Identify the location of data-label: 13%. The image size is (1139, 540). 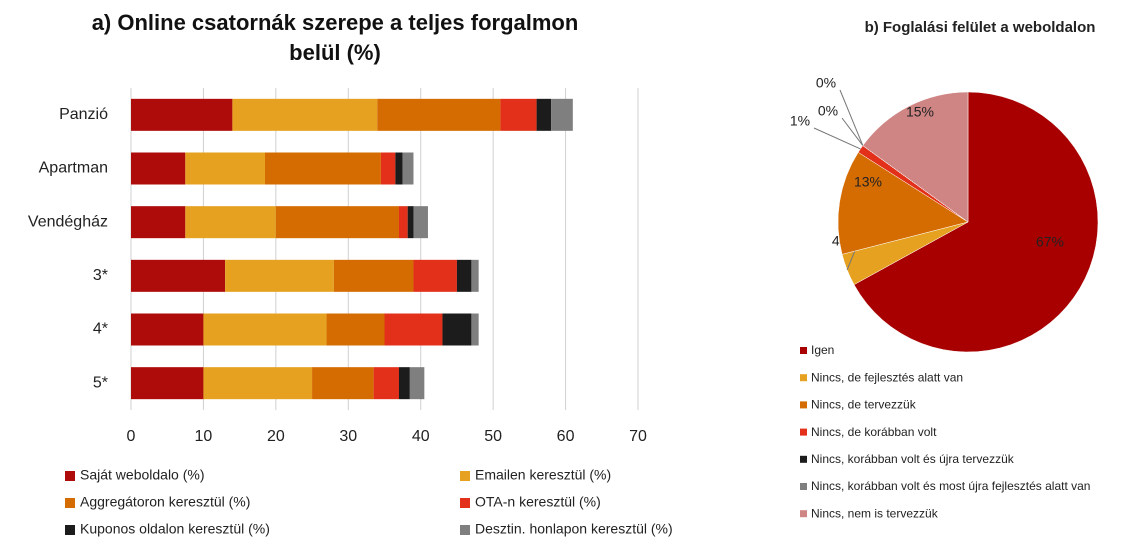
(868, 182).